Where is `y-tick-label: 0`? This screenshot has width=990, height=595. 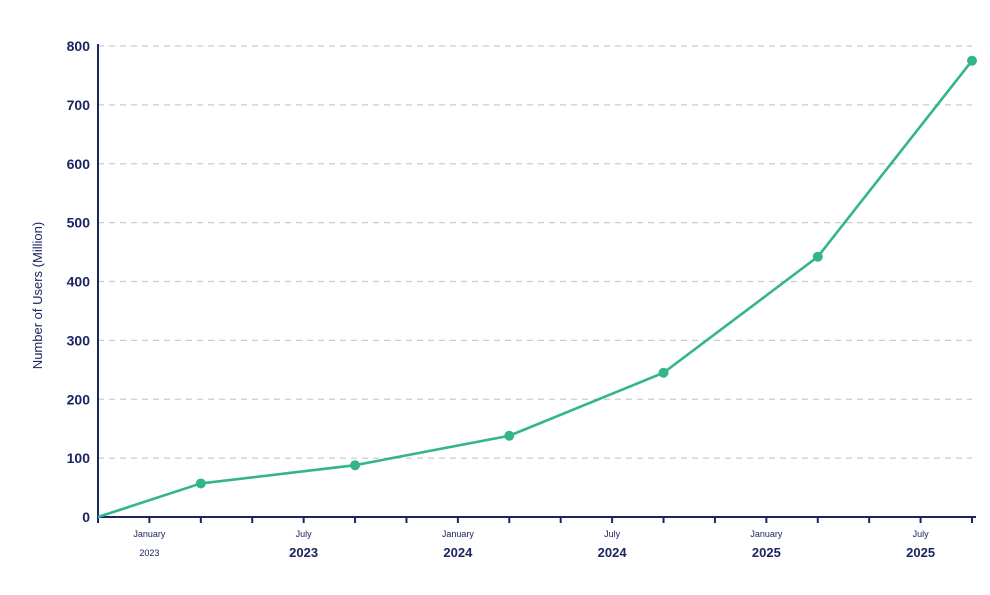 y-tick-label: 0 is located at coordinates (86, 517).